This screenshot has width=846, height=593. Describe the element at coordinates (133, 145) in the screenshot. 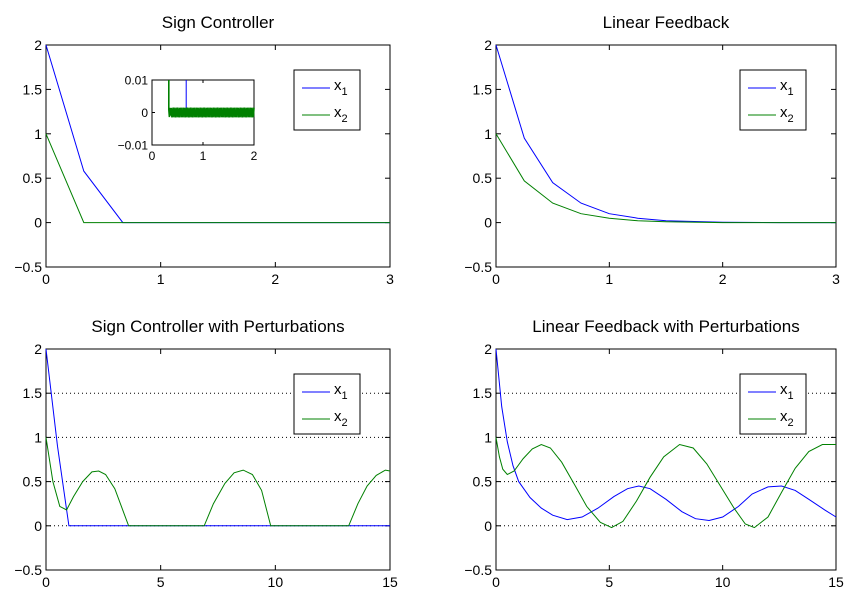

I see `y-tick-label: −0.01` at that location.